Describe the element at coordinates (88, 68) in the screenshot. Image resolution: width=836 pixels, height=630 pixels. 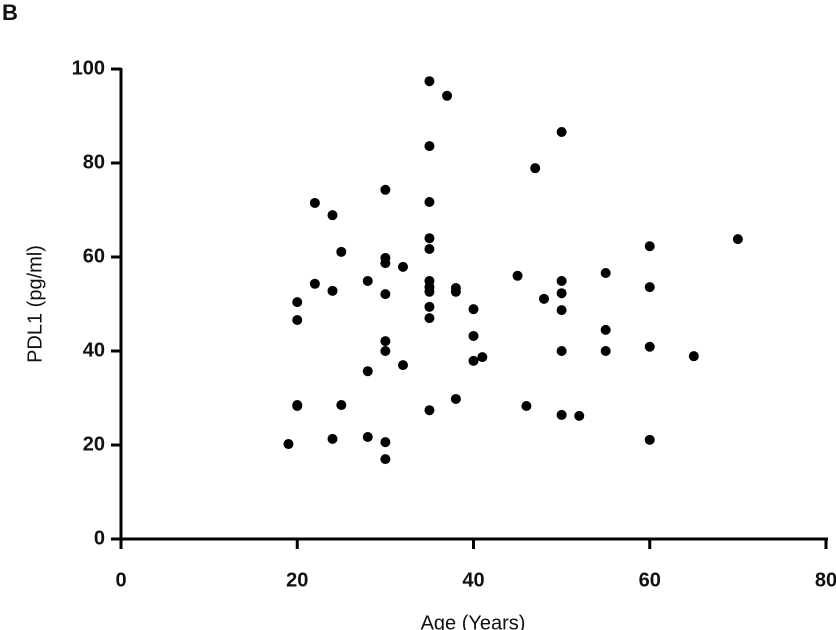
I see `y-tick-label: 100` at that location.